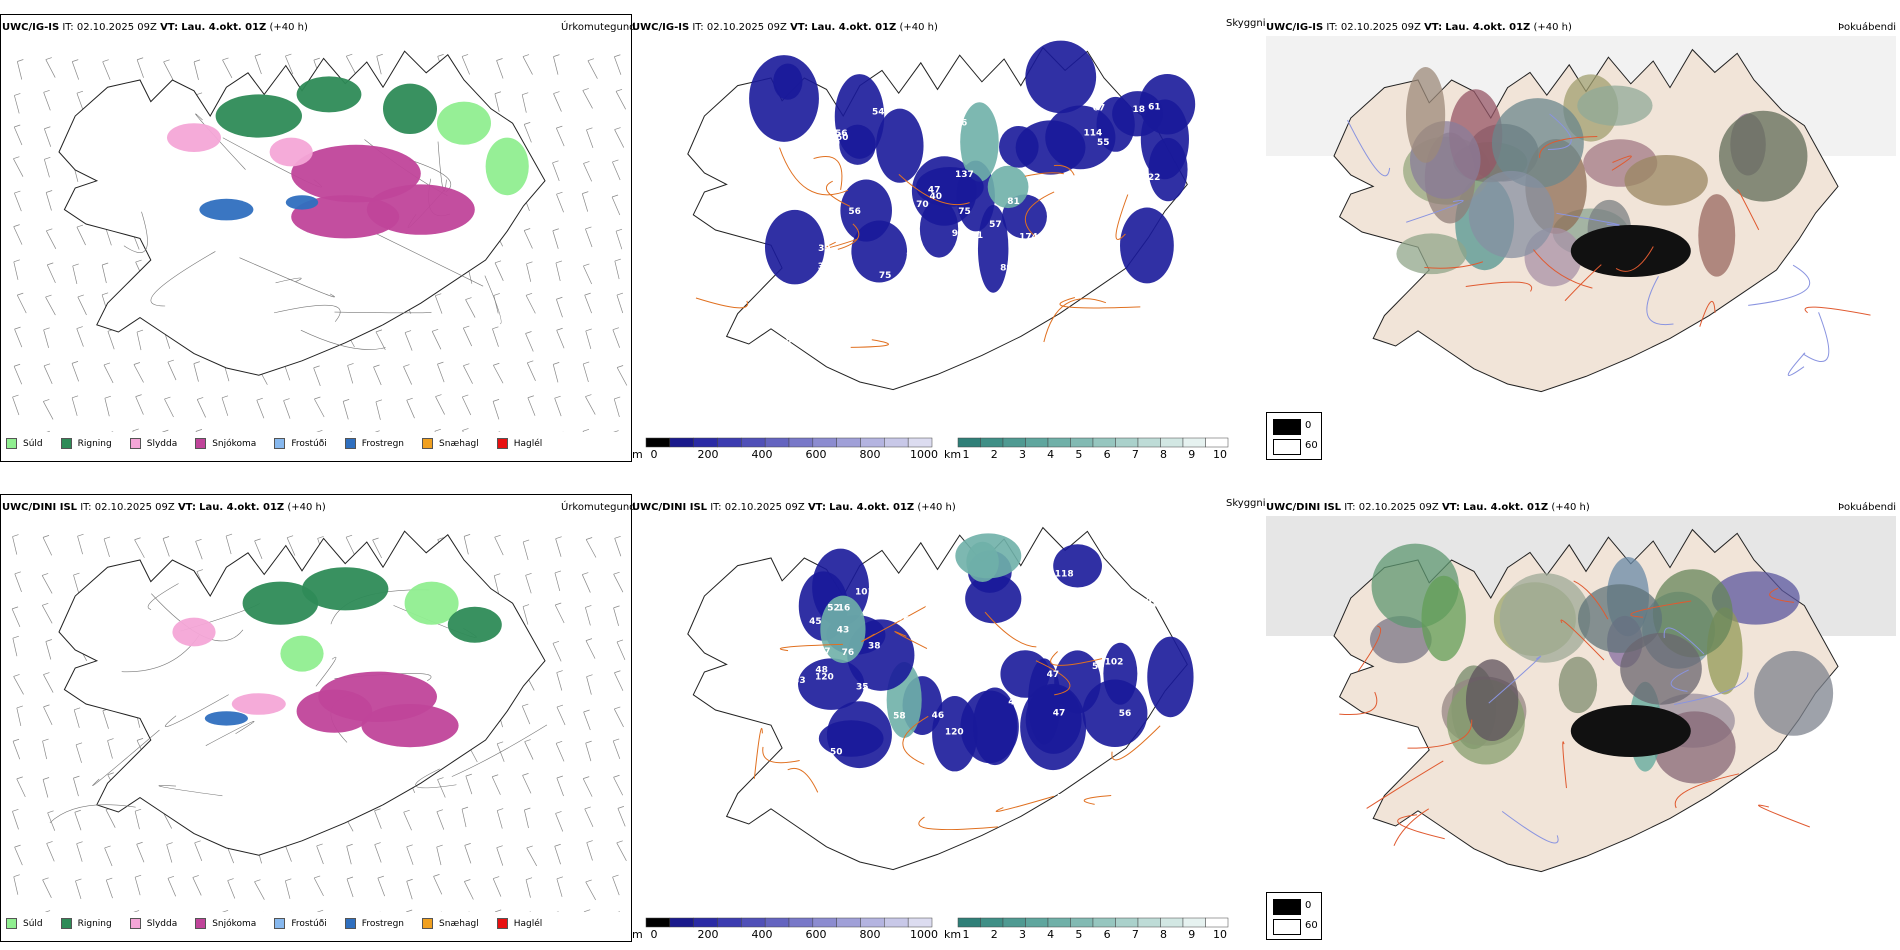 The height and width of the screenshot is (950, 1900). Describe the element at coordinates (708, 454) in the screenshot. I see `colorbar-tick: 200` at that location.